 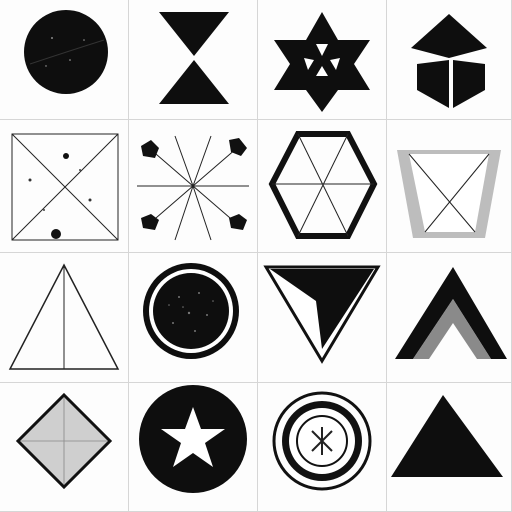 I want to click on hexagram-icon, so click(x=322, y=62).